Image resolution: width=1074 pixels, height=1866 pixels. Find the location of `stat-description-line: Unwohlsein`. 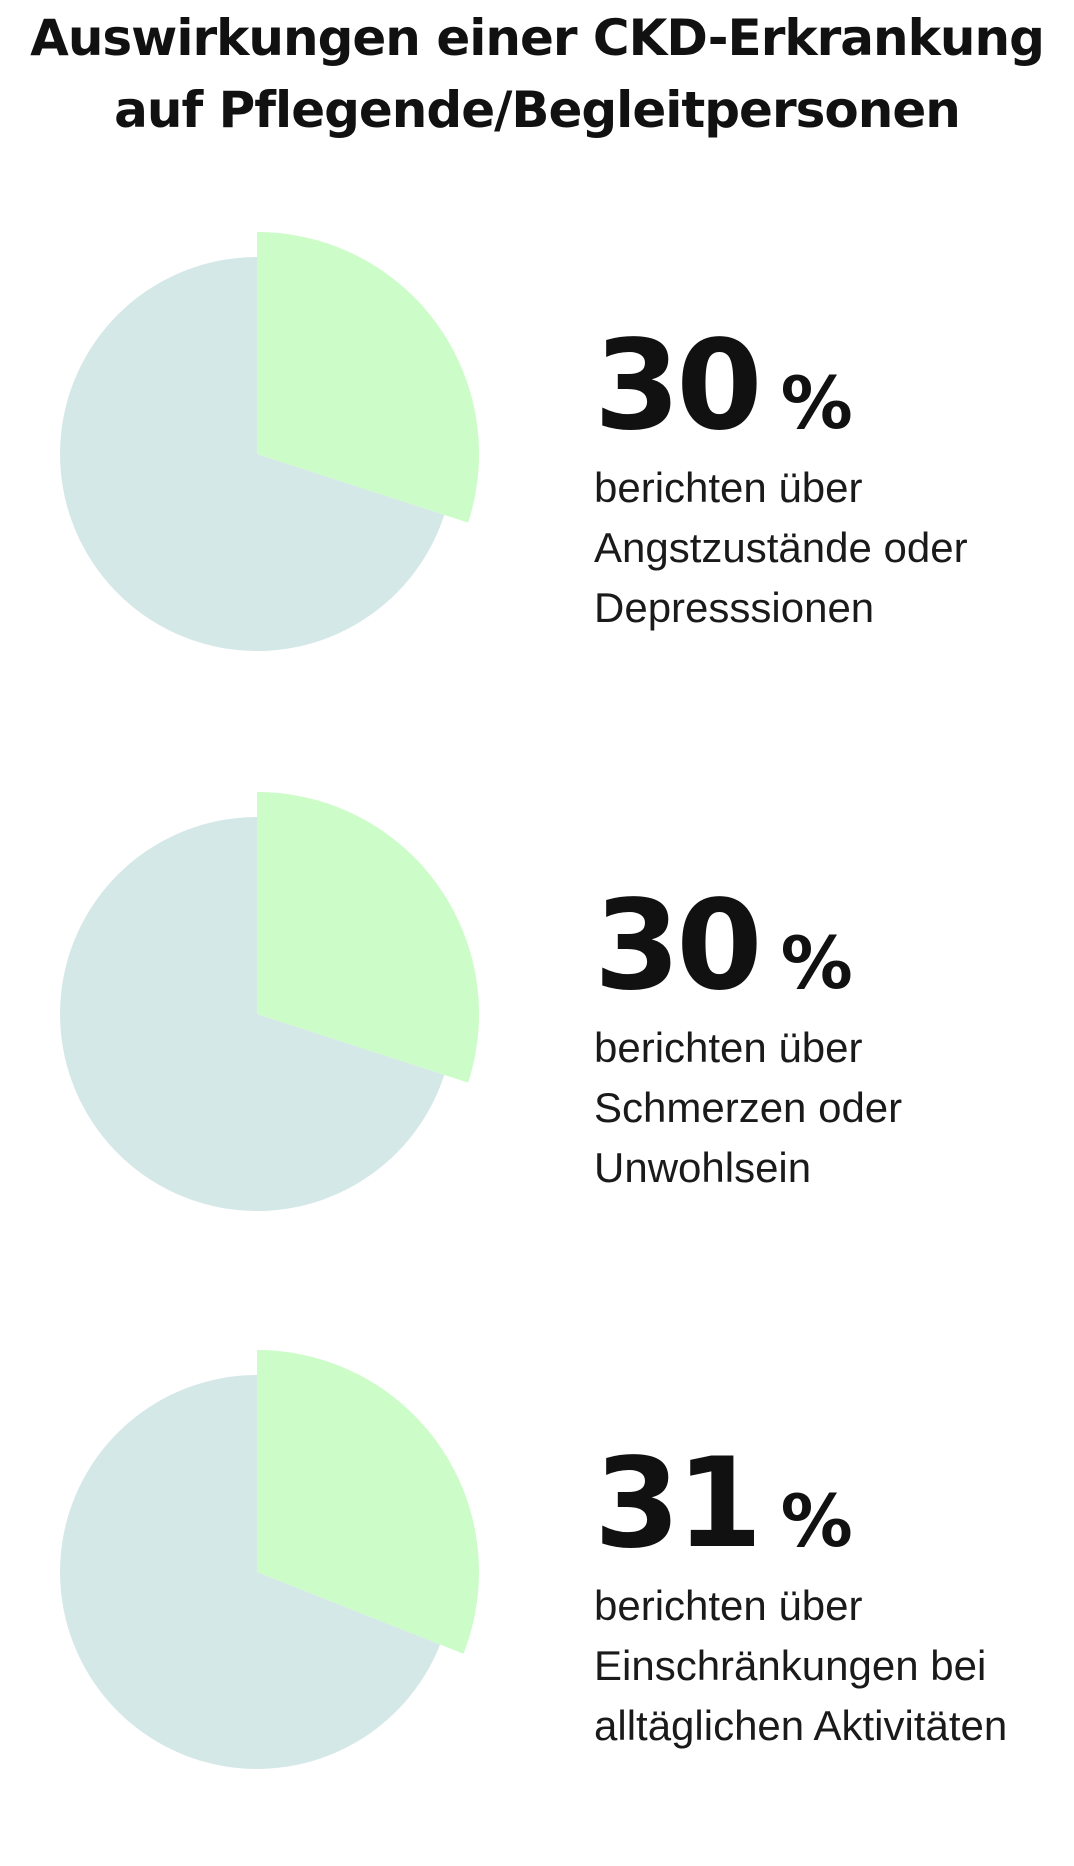

stat-description-line: Unwohlsein is located at coordinates (703, 1167).